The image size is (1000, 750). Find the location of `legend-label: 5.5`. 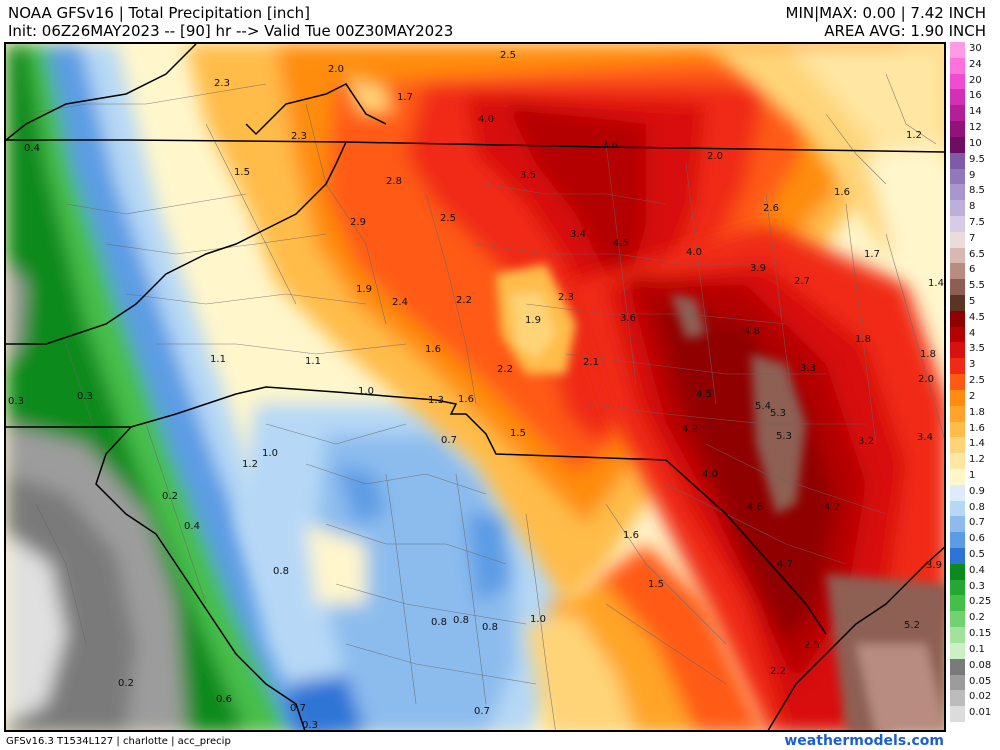

legend-label: 5.5 is located at coordinates (977, 286).